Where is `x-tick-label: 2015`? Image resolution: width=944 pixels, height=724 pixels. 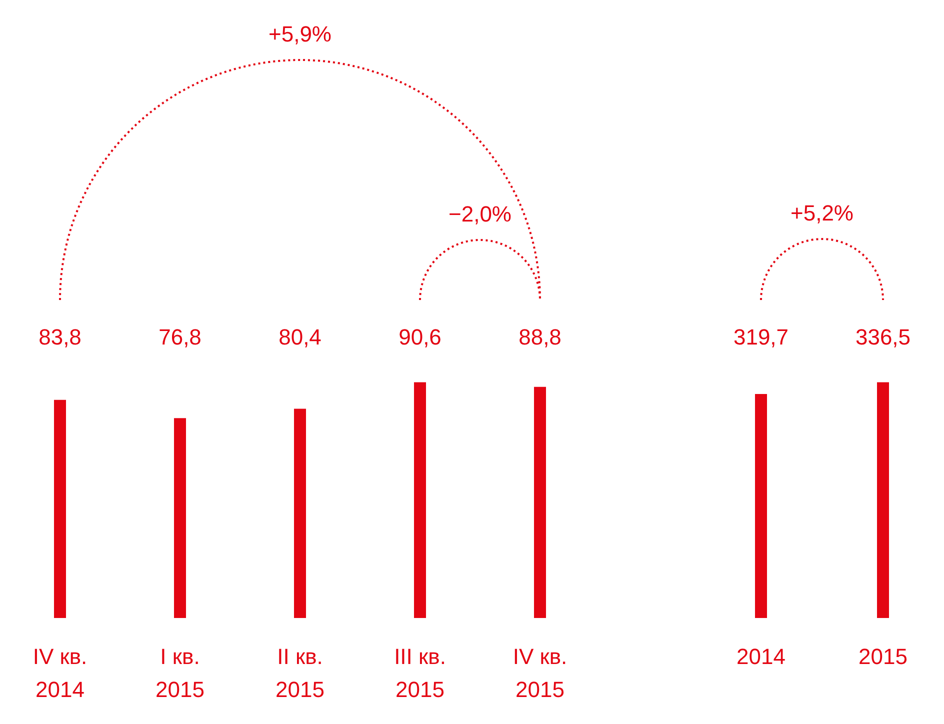
x-tick-label: 2015 is located at coordinates (883, 656).